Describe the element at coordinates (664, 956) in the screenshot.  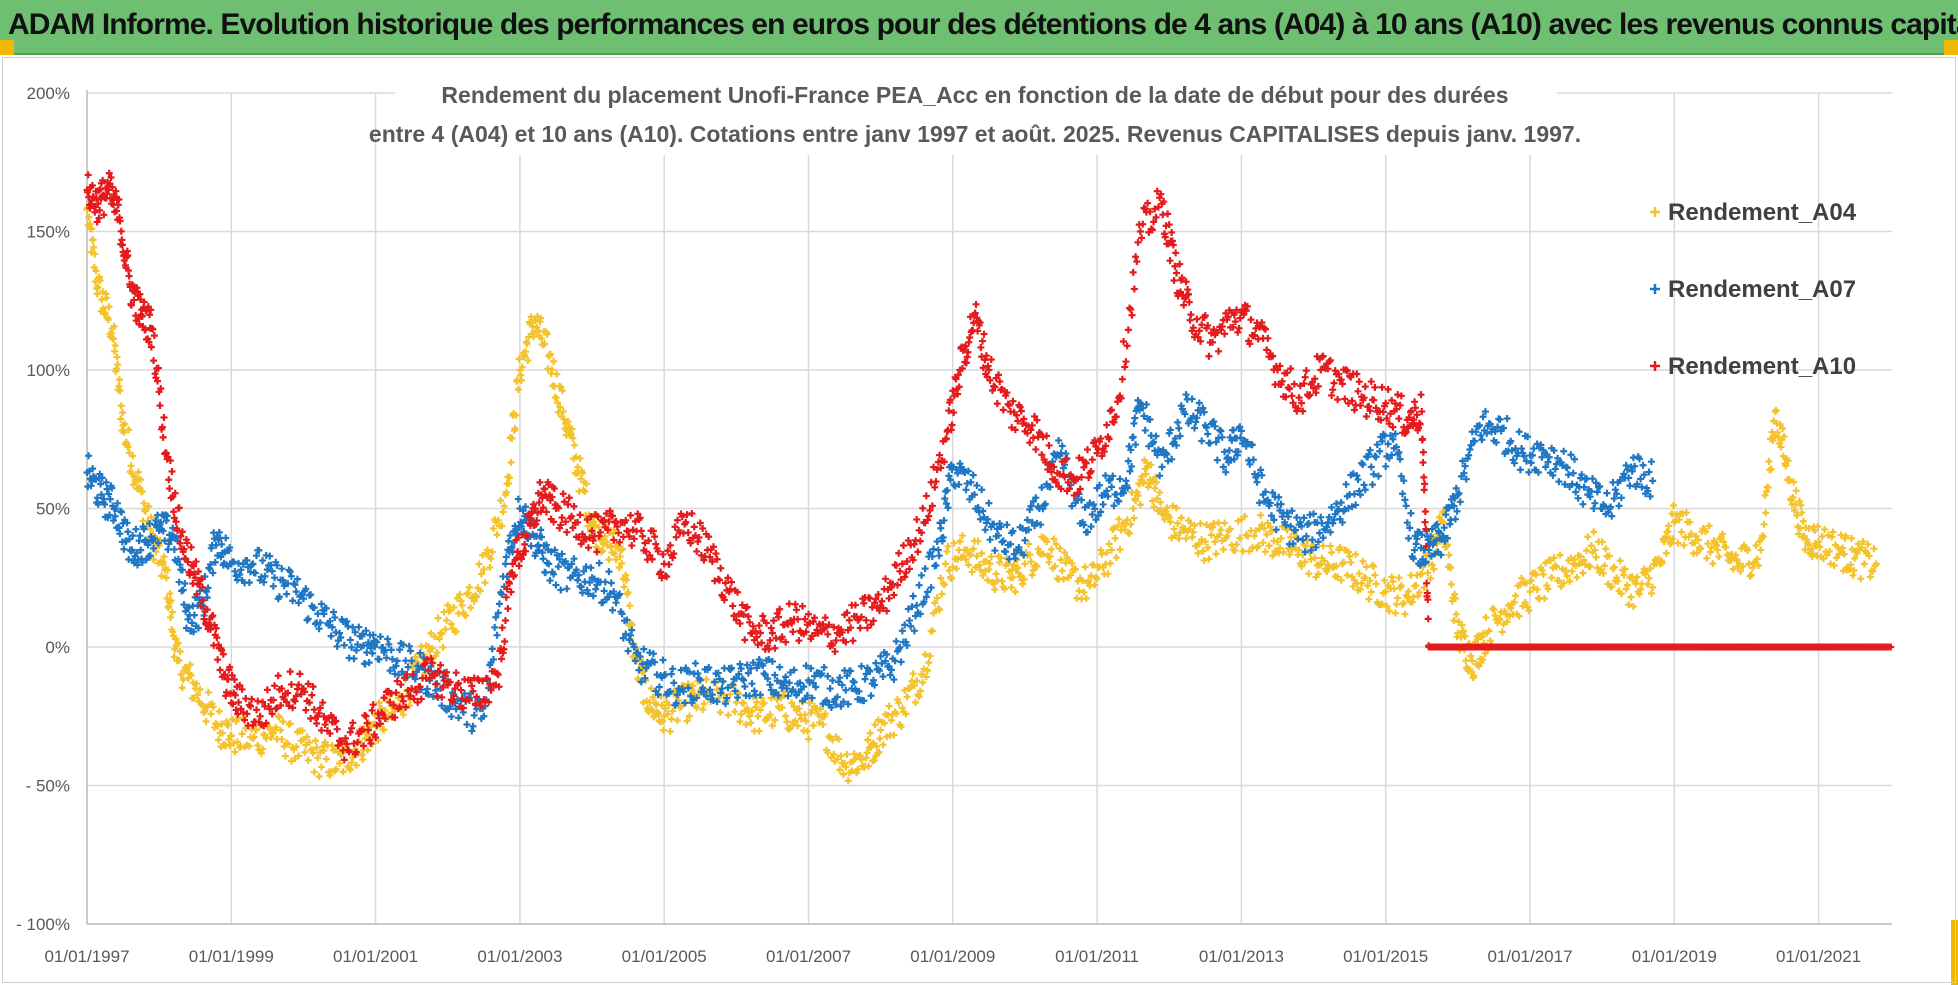
I see `x-tick-label: 01/01/2005` at that location.